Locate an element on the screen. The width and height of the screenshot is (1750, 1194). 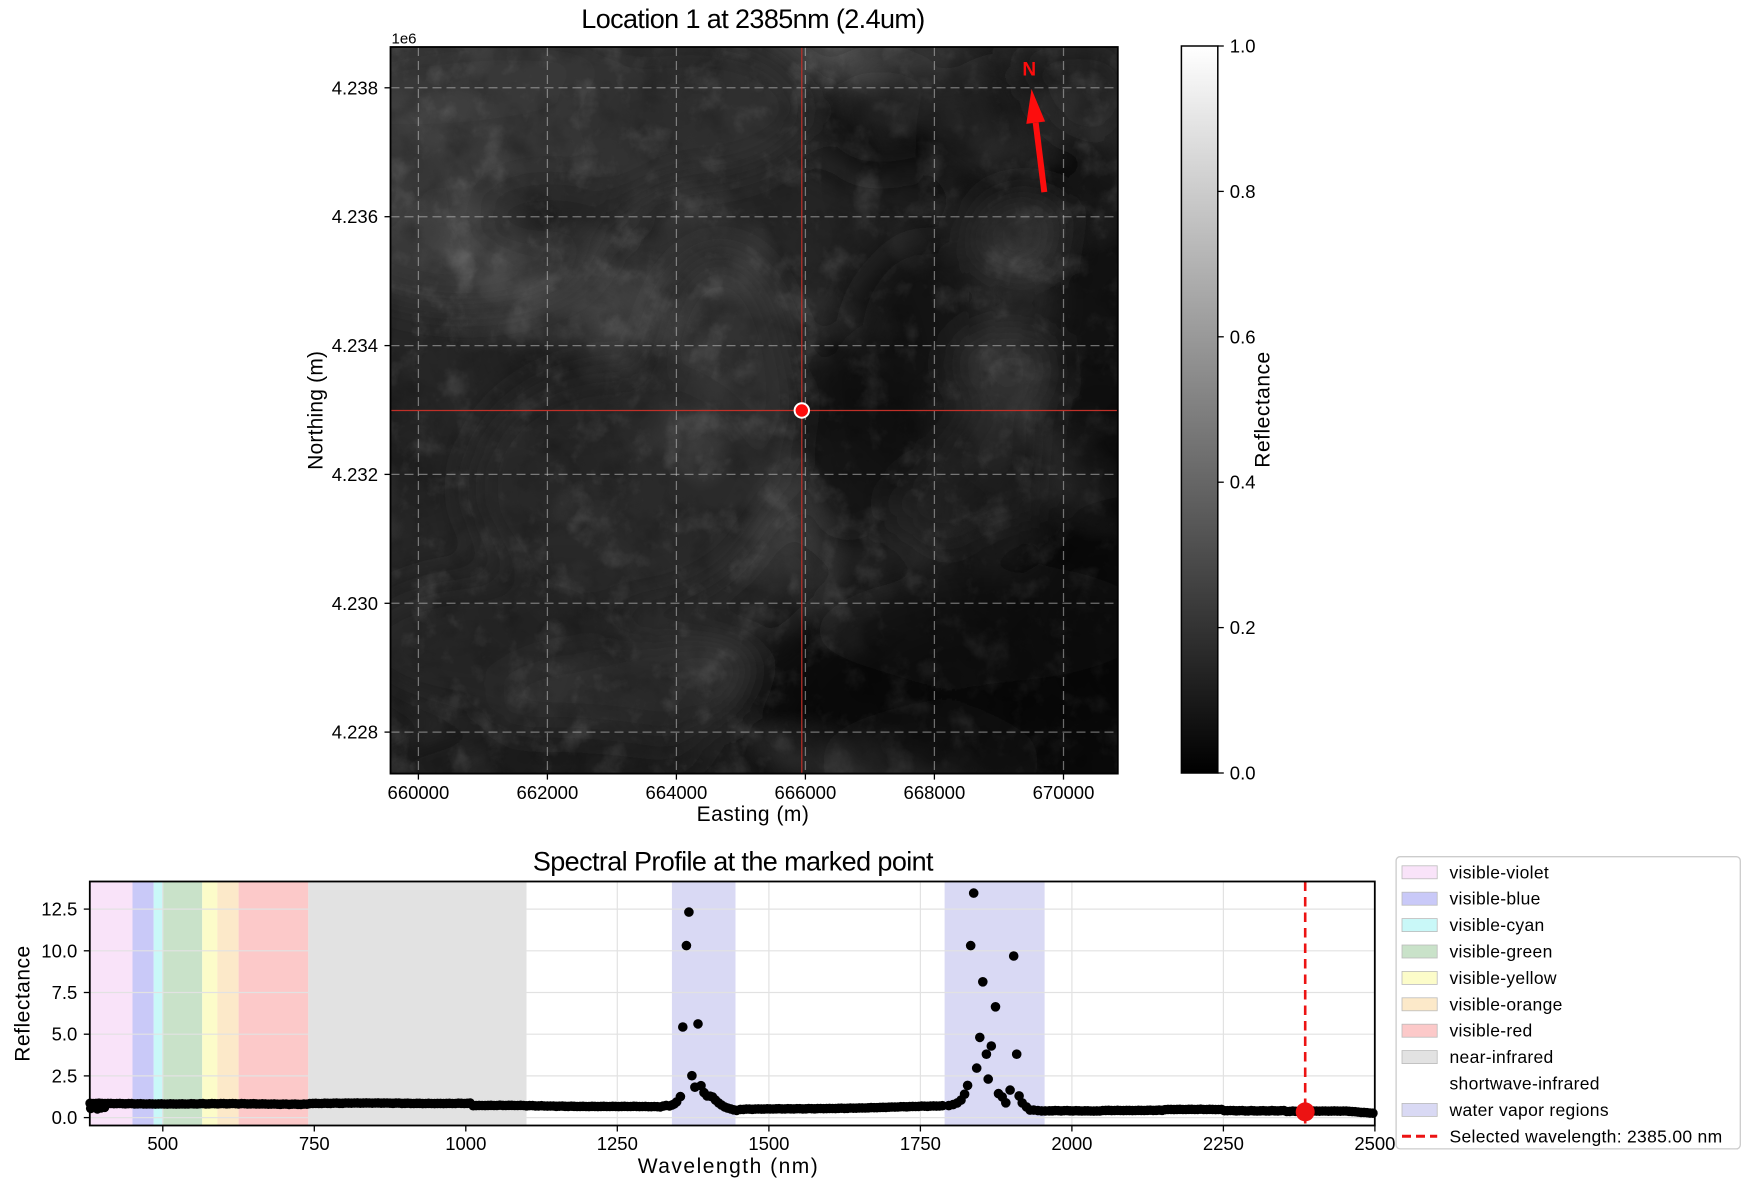
svg-text: visible-cyan is located at coordinates (1497, 925).